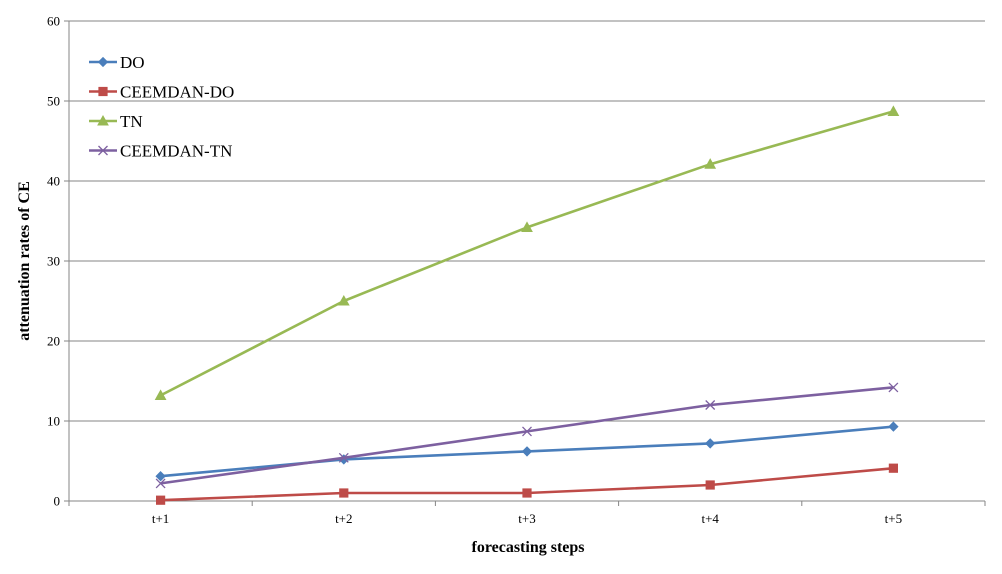 The image size is (1002, 574). What do you see at coordinates (344, 493) in the screenshot?
I see `data-point-CEEMDAN-DO-t+2` at bounding box center [344, 493].